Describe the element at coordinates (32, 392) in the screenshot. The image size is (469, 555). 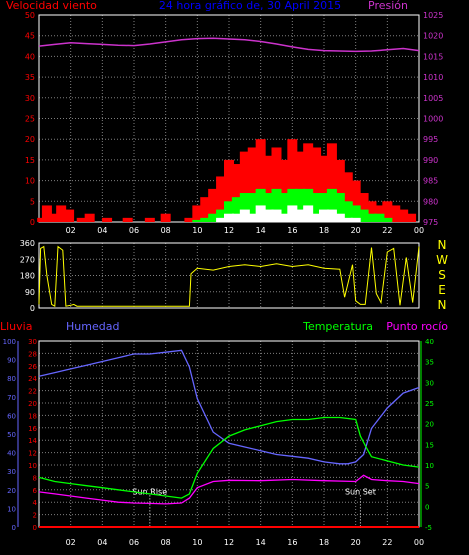
I see `rain-y-tick-label: 22` at that location.